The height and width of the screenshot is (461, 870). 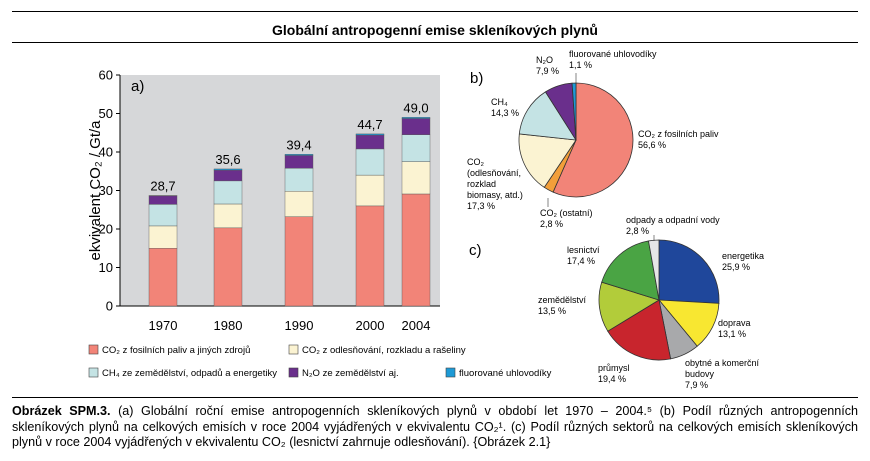 What do you see at coordinates (613, 59) in the screenshot?
I see `pie-slice-label: fluorované uhlovodíky 1,1 %` at bounding box center [613, 59].